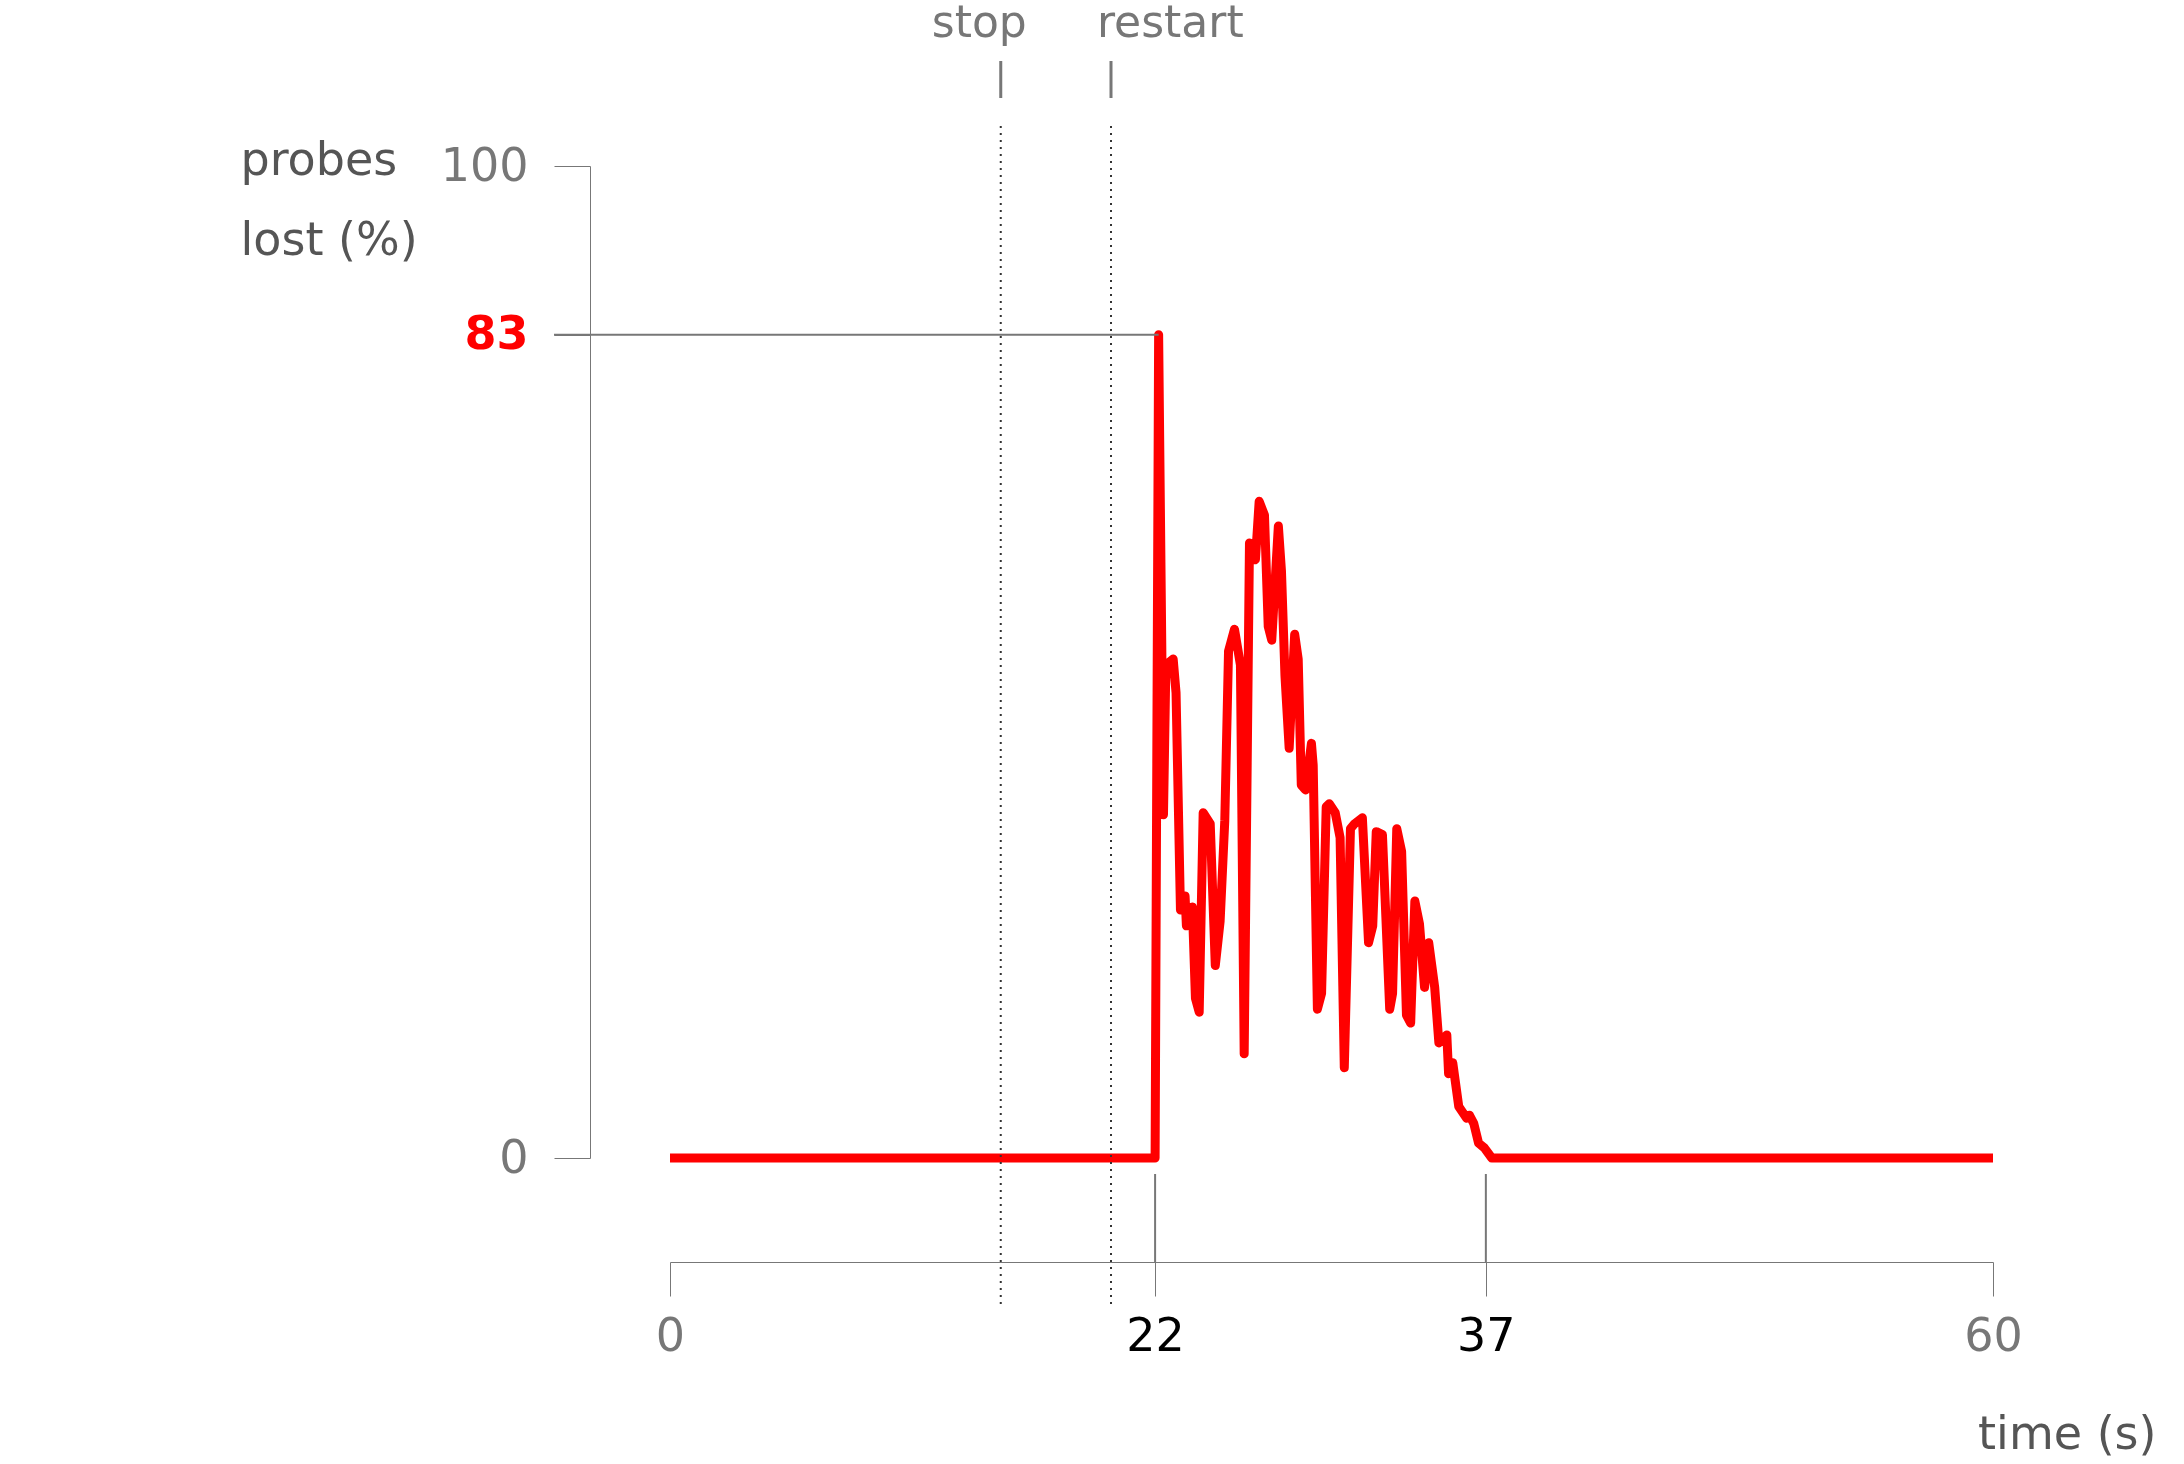 The image size is (2184, 1464). Describe the element at coordinates (329, 198) in the screenshot. I see `y-axis-title: probes lost (%)` at that location.